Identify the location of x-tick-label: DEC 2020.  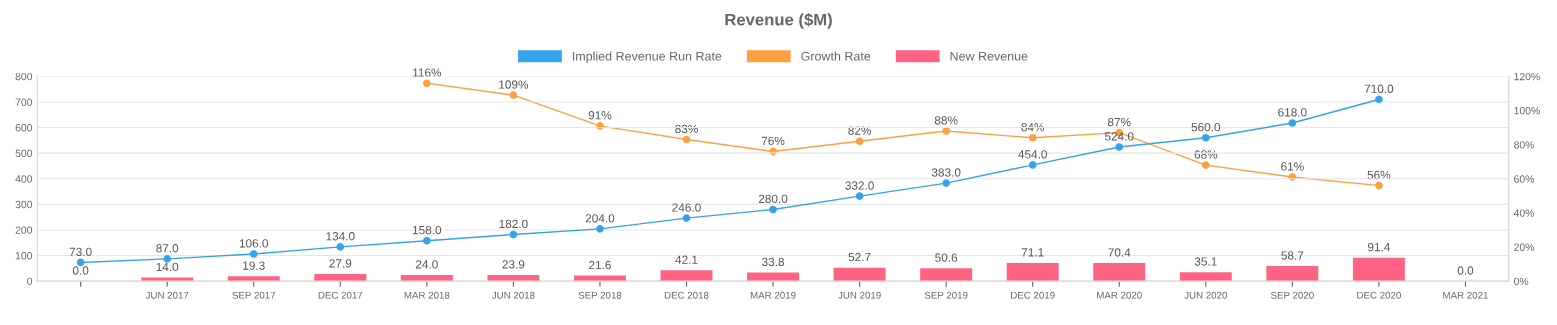
(1379, 295).